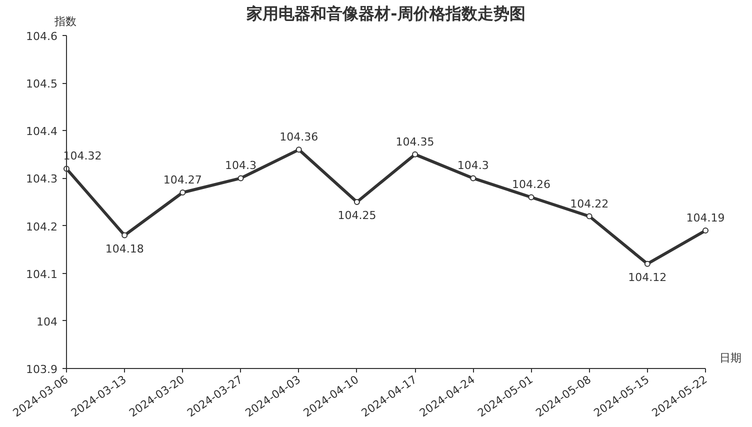 The width and height of the screenshot is (752, 427). Describe the element at coordinates (42, 227) in the screenshot. I see `y-tick-label: 104.2` at that location.